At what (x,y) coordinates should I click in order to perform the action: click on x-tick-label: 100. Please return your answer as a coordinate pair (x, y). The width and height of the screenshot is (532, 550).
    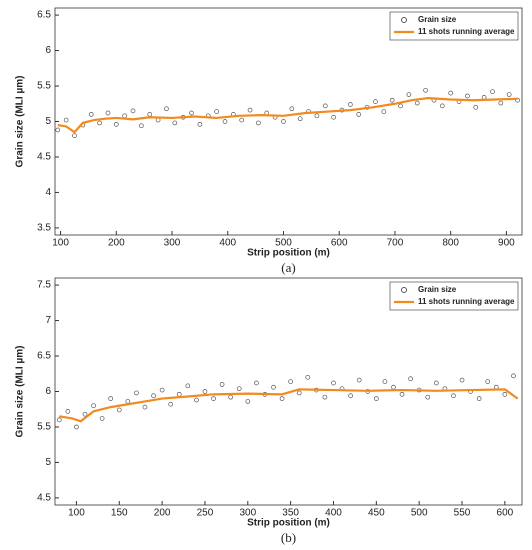
    Looking at the image, I should click on (76, 513).